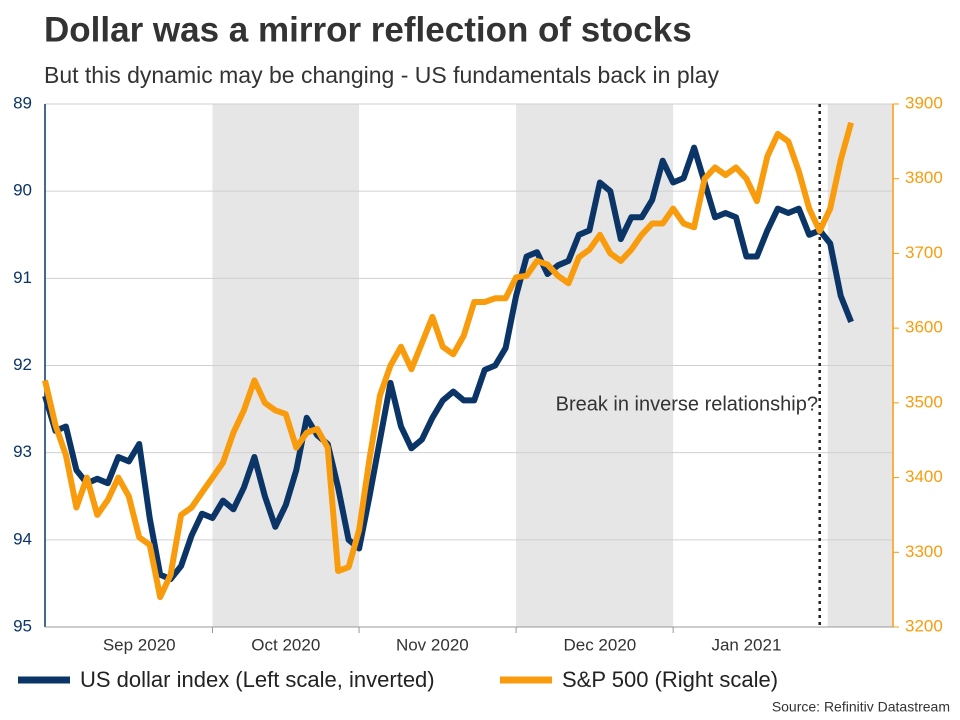 This screenshot has width=960, height=720. Describe the element at coordinates (924, 551) in the screenshot. I see `y2-tick-label: 3300` at that location.